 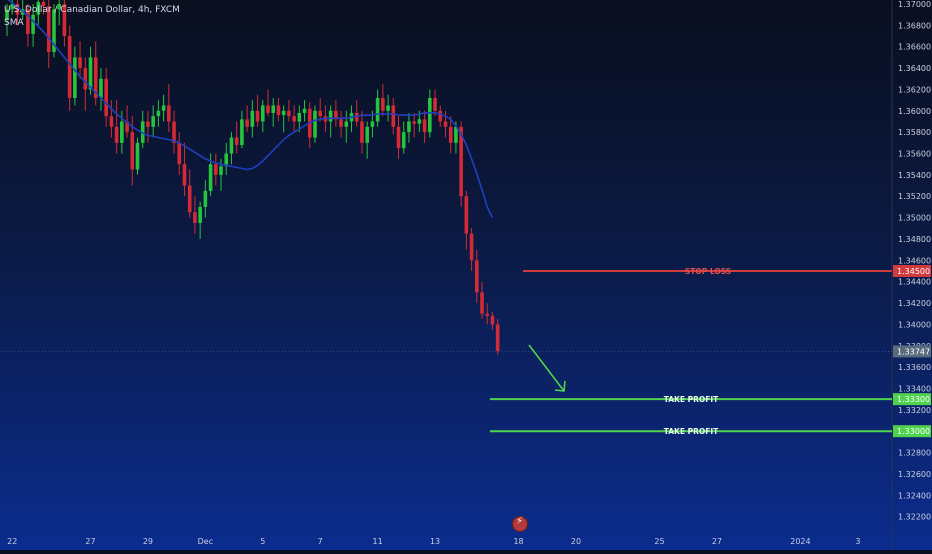 What do you see at coordinates (914, 303) in the screenshot?
I see `y-tick-label: 1.34200` at bounding box center [914, 303].